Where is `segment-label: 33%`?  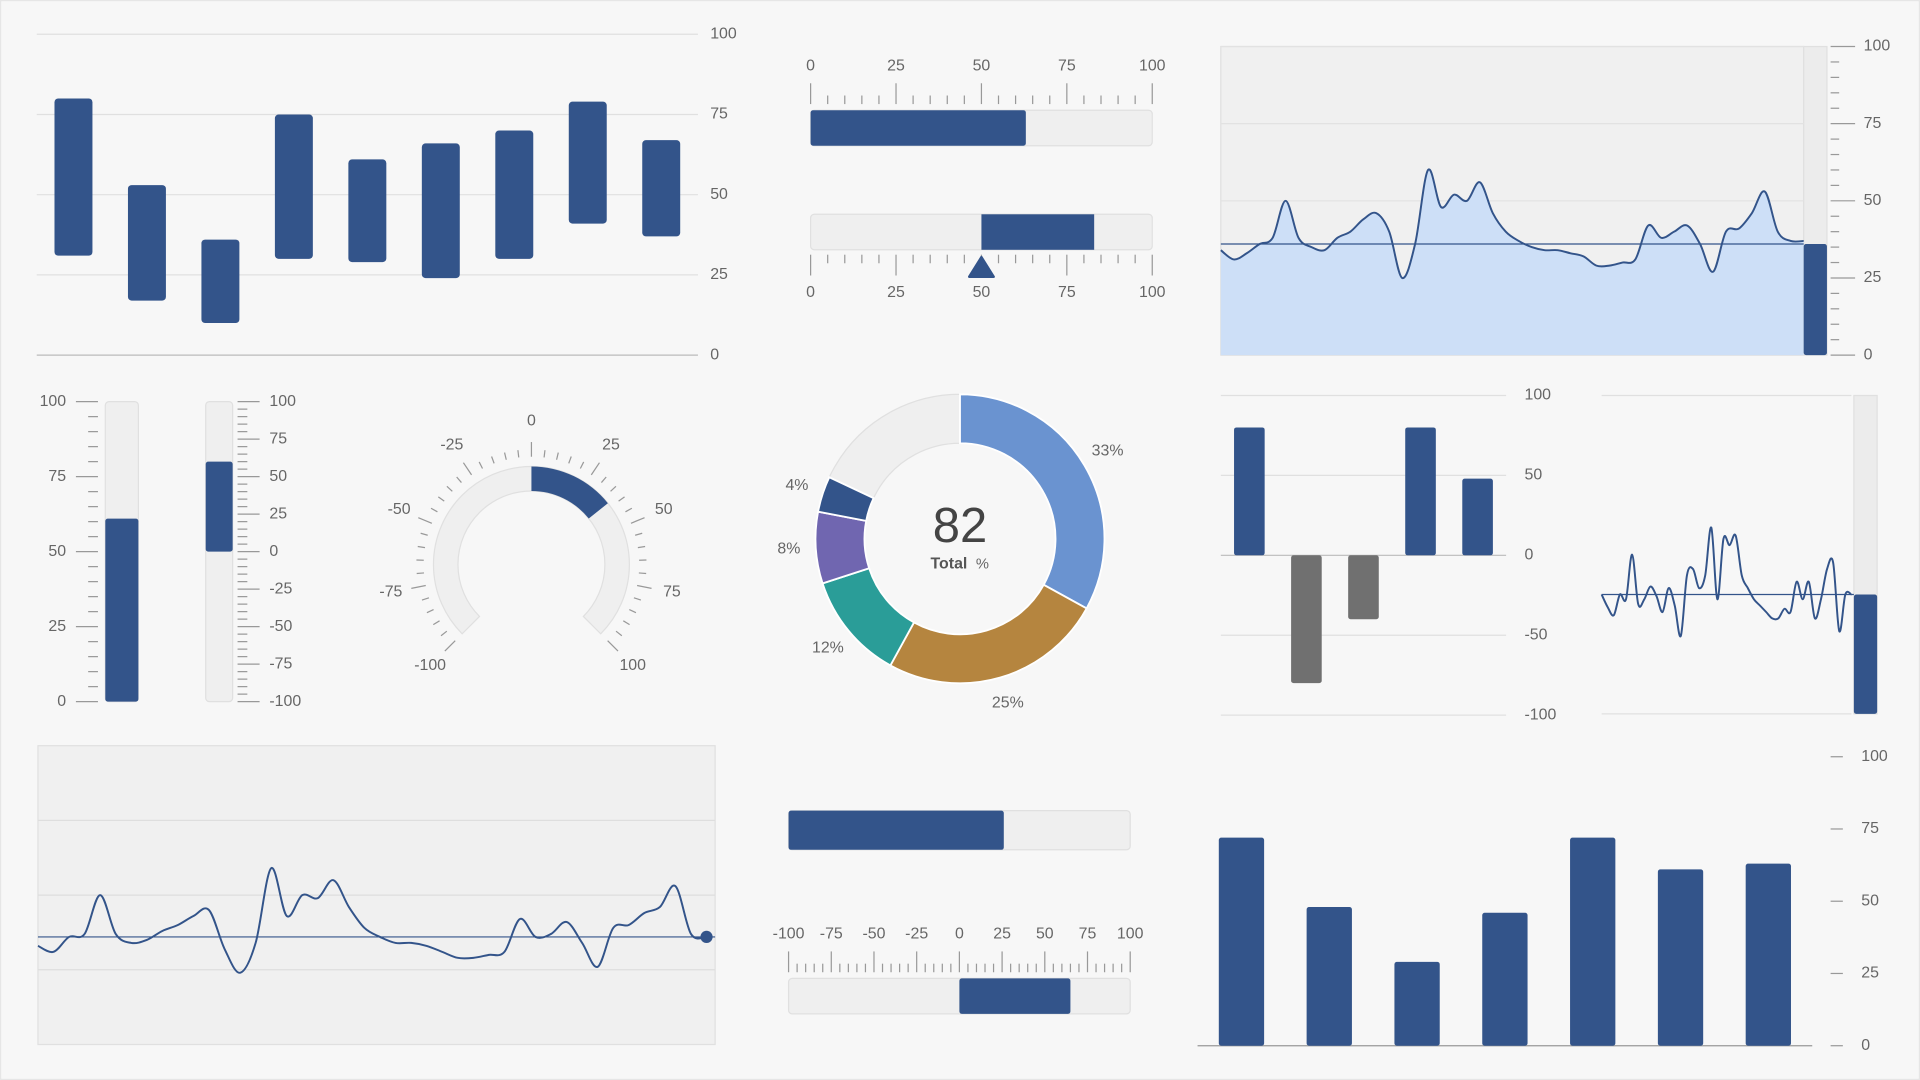 segment-label: 33% is located at coordinates (1108, 451).